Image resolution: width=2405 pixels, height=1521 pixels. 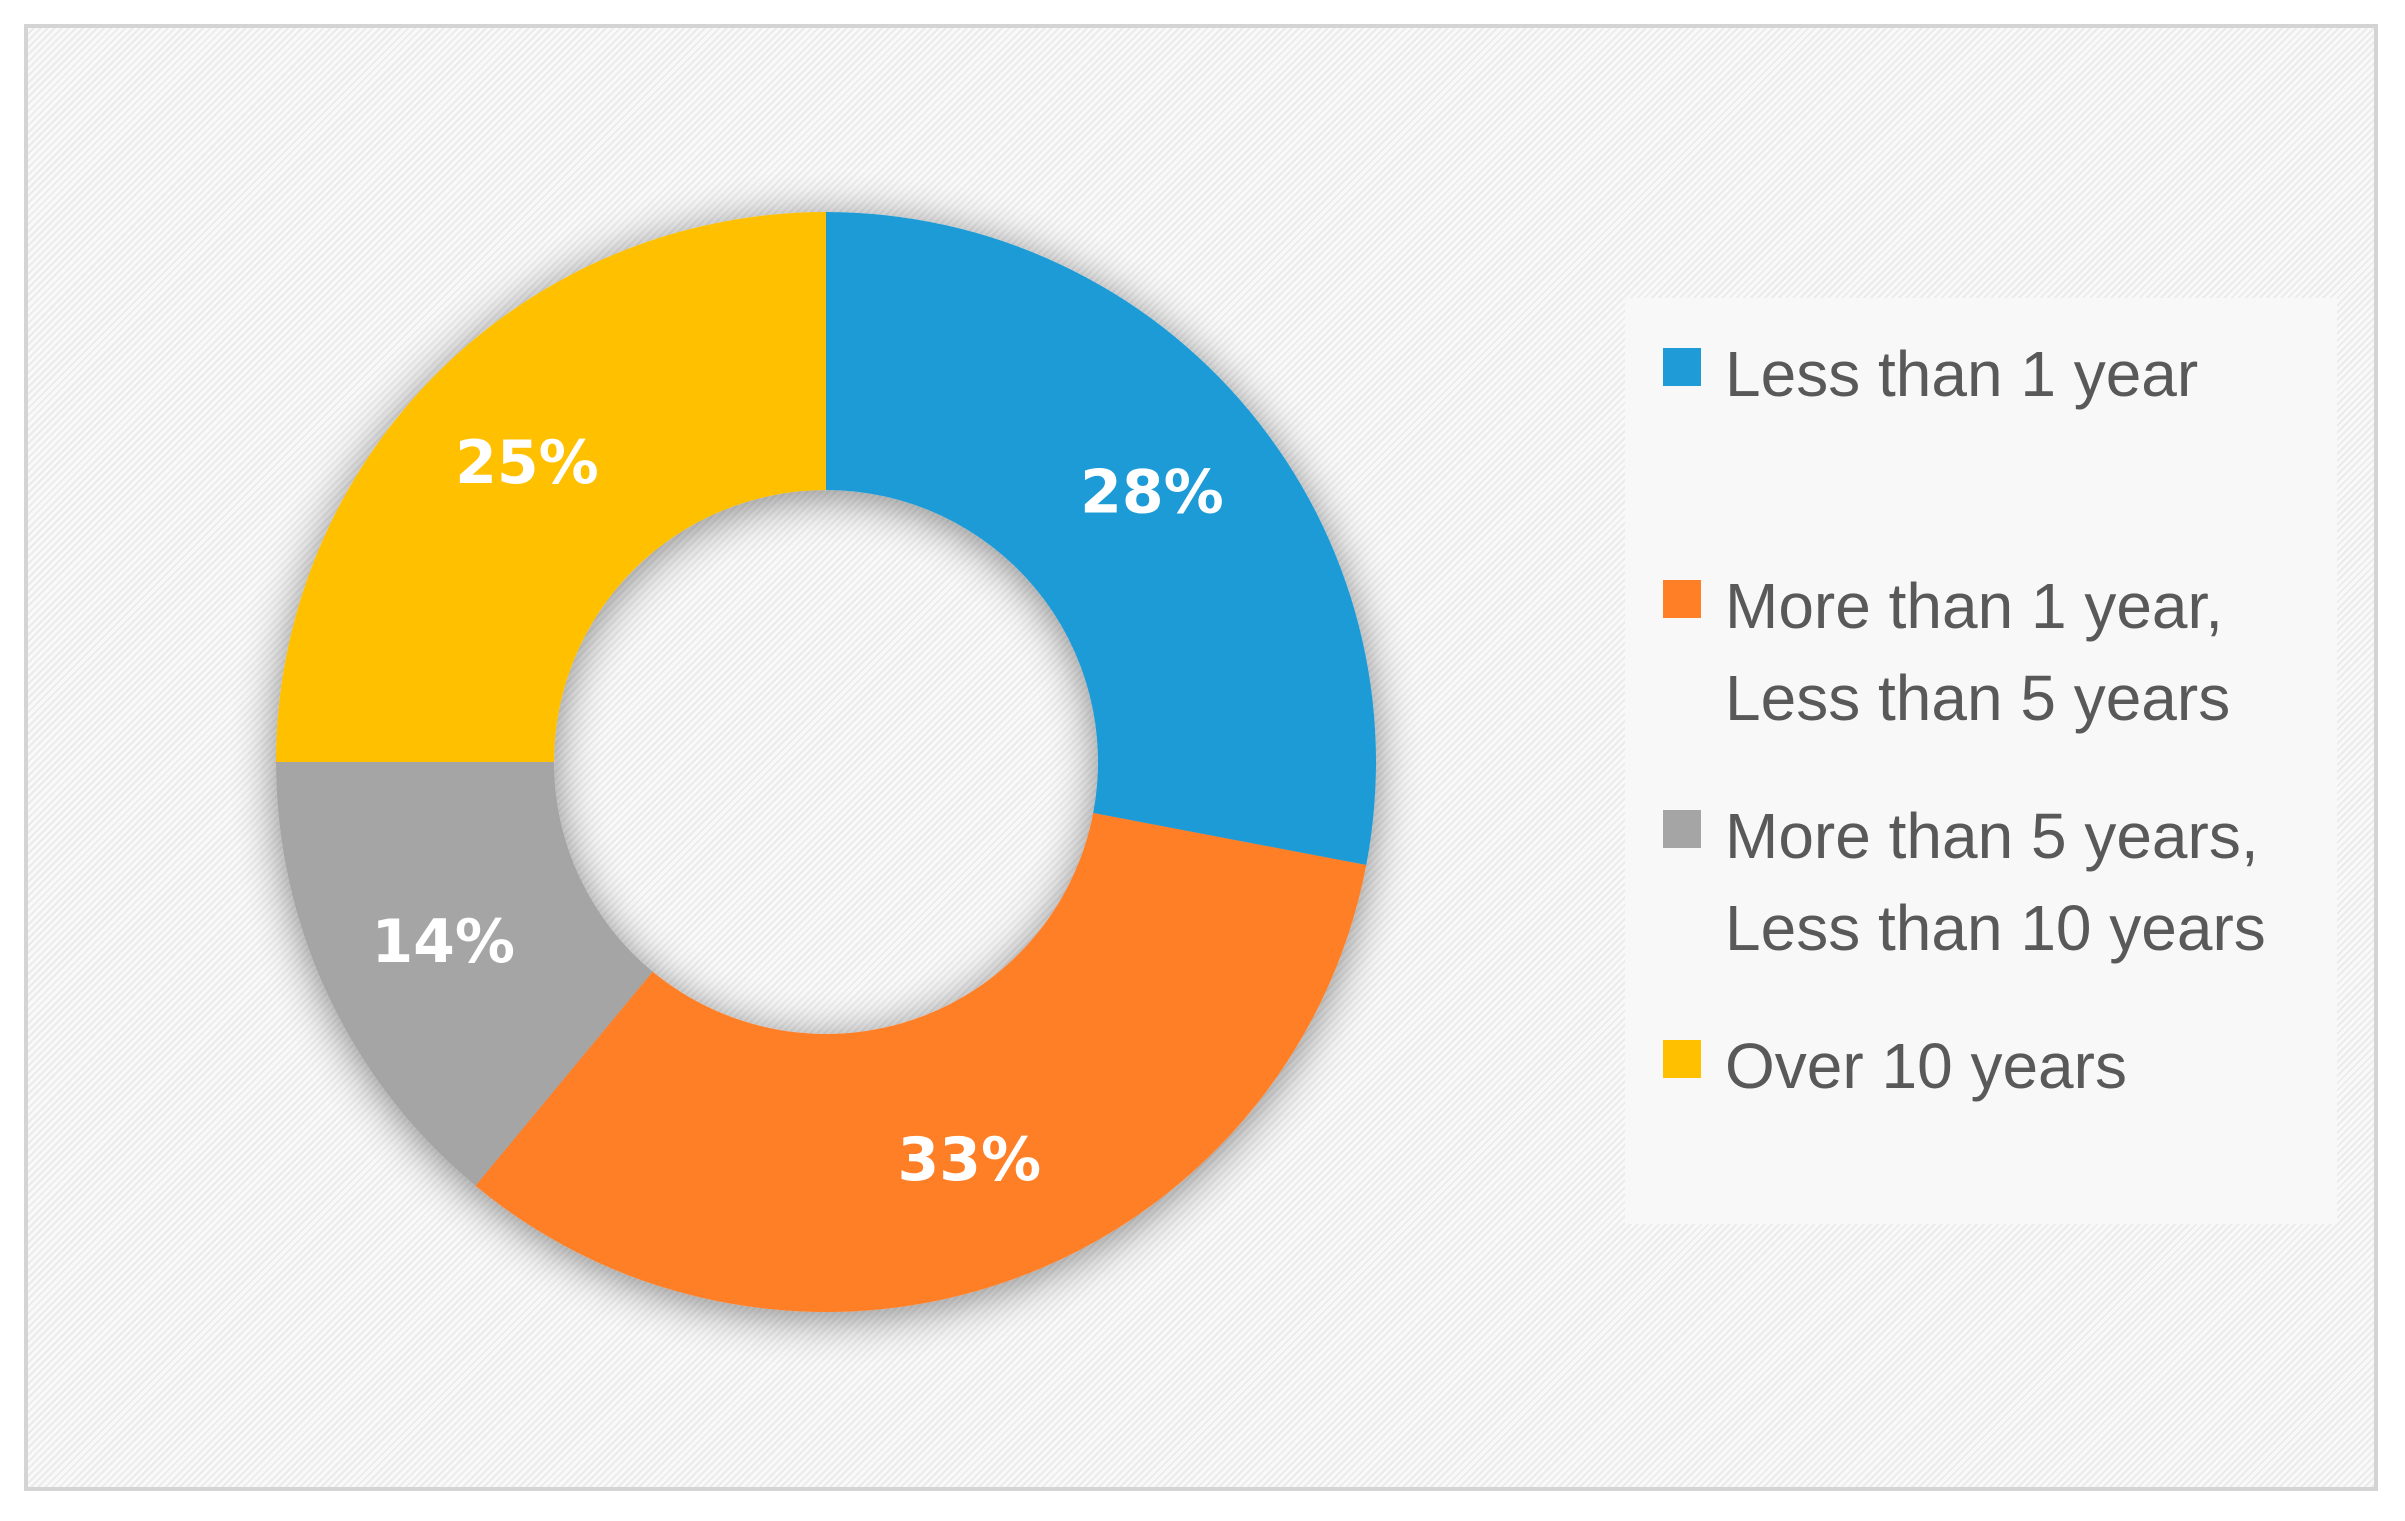 I want to click on slice-value-label-4: 25%, so click(x=527, y=463).